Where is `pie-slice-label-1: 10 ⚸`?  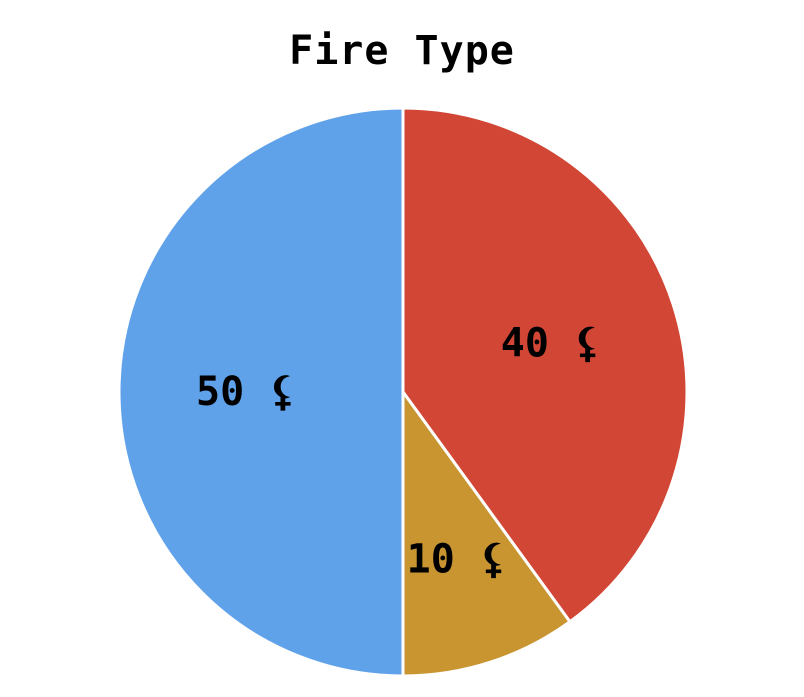
pie-slice-label-1: 10 ⚸ is located at coordinates (458, 559).